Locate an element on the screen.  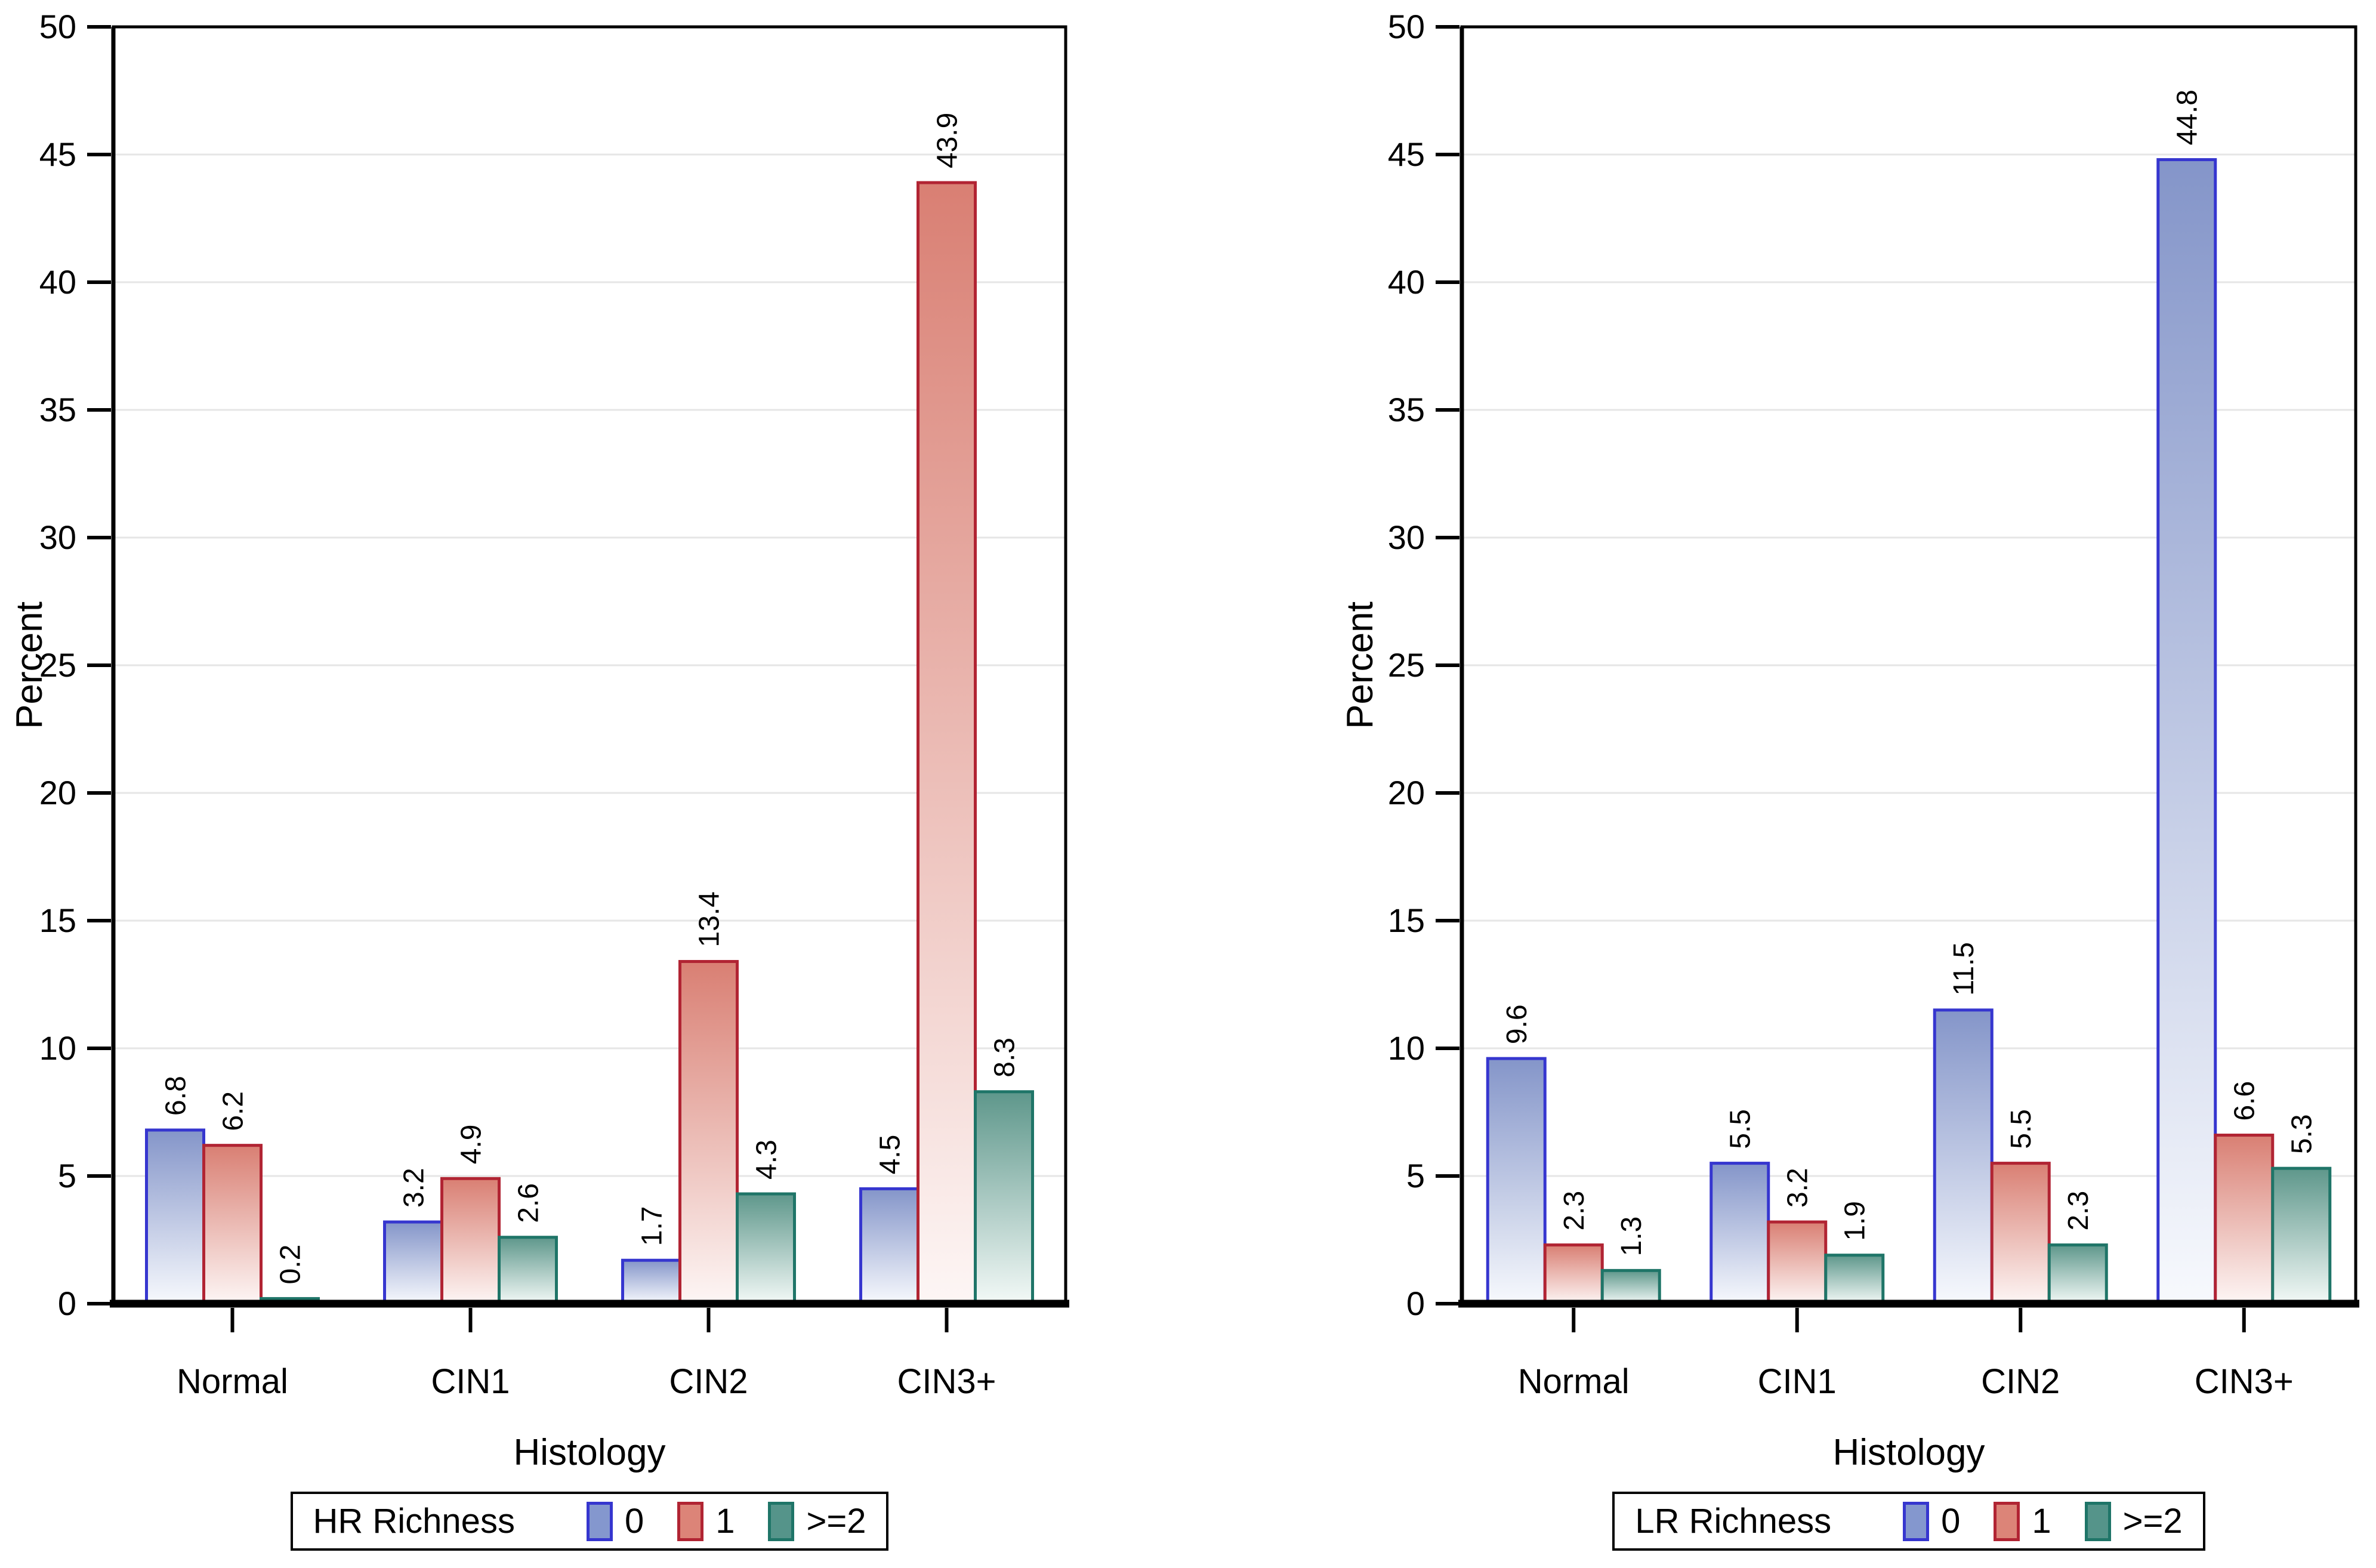
bar-right-CIN3+-0 is located at coordinates (2186, 731).